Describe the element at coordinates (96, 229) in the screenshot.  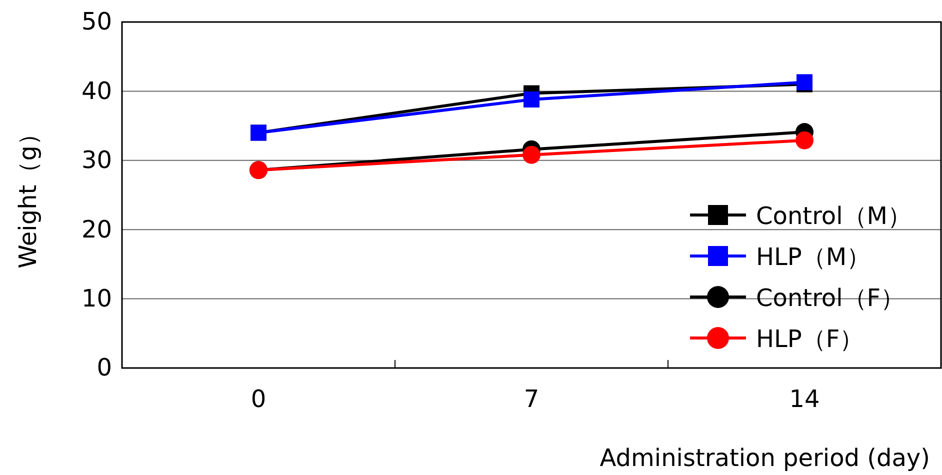
I see `y-tick-label: 20` at that location.